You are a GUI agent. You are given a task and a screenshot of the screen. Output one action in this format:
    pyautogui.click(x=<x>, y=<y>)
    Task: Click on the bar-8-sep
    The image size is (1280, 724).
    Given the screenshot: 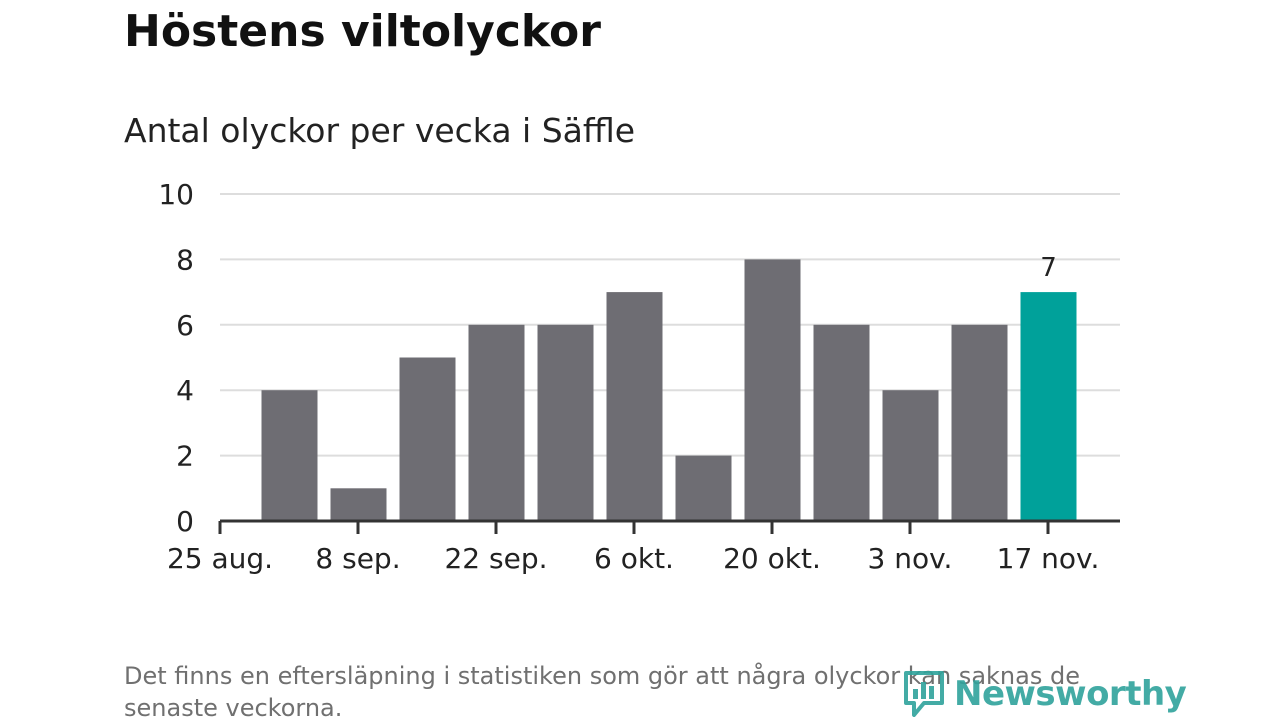 What is the action you would take?
    pyautogui.click(x=358, y=504)
    